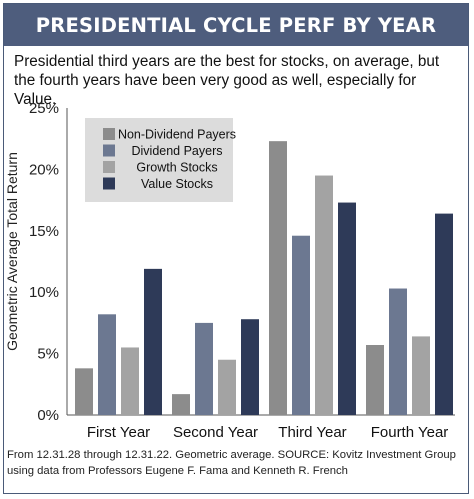 This screenshot has width=474, height=499. Describe the element at coordinates (204, 368) in the screenshot. I see `bar-dividend-payers-second-year` at that location.